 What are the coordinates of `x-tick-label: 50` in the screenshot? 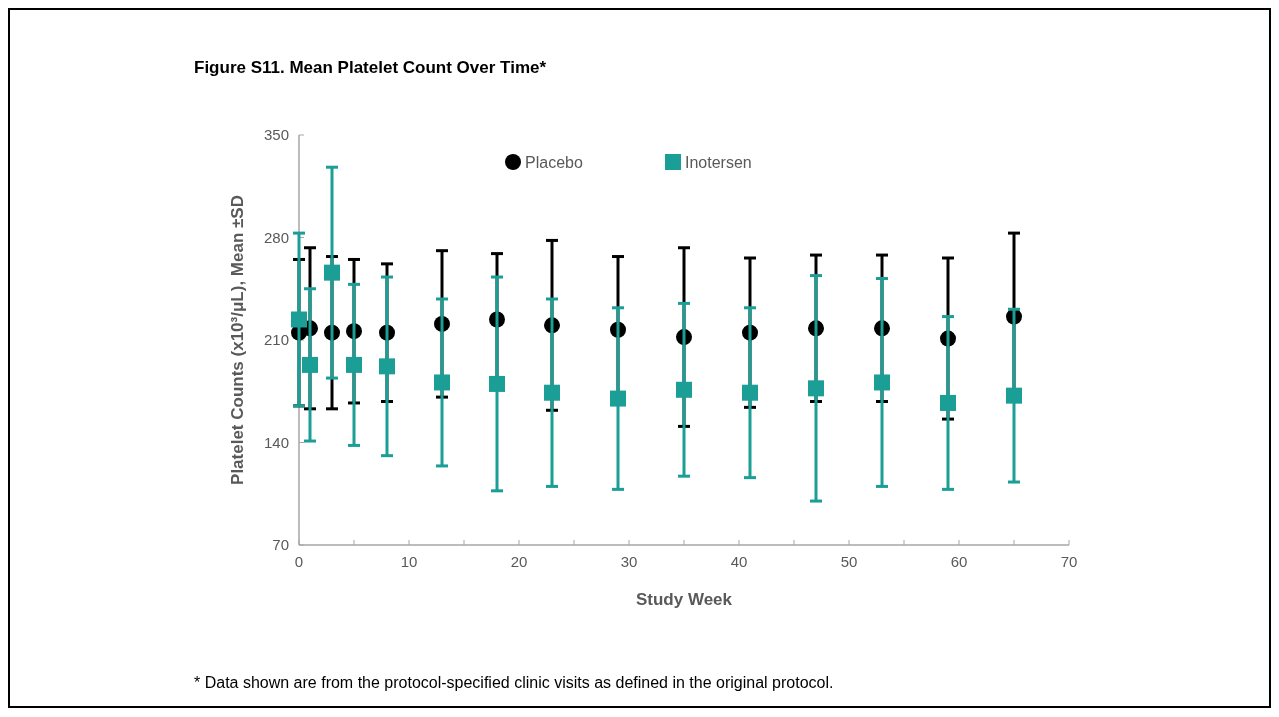 It's located at (849, 561).